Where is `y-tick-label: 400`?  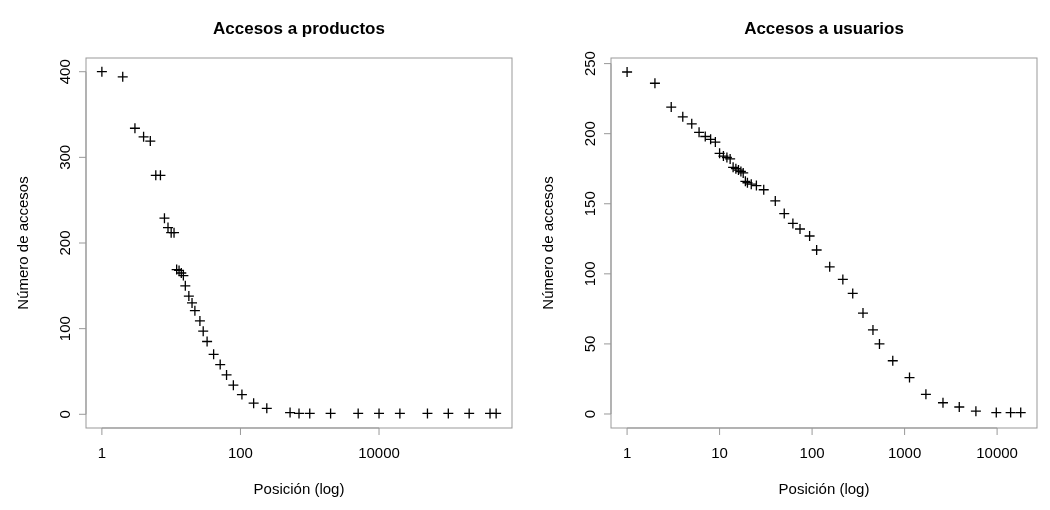
y-tick-label: 400 is located at coordinates (64, 72).